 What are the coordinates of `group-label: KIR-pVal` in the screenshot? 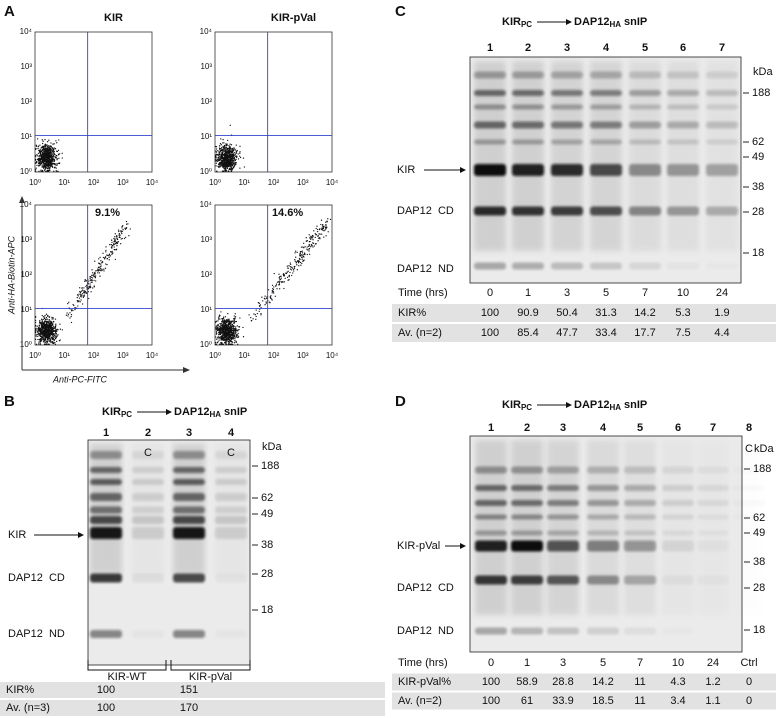 It's located at (210, 677).